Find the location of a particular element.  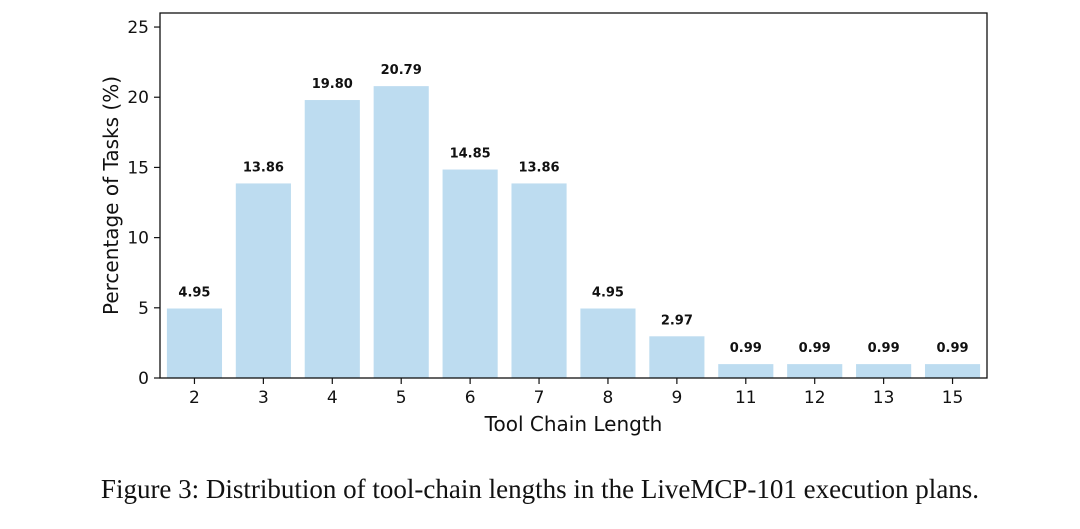

data-label-2: 4.95 is located at coordinates (194, 293).